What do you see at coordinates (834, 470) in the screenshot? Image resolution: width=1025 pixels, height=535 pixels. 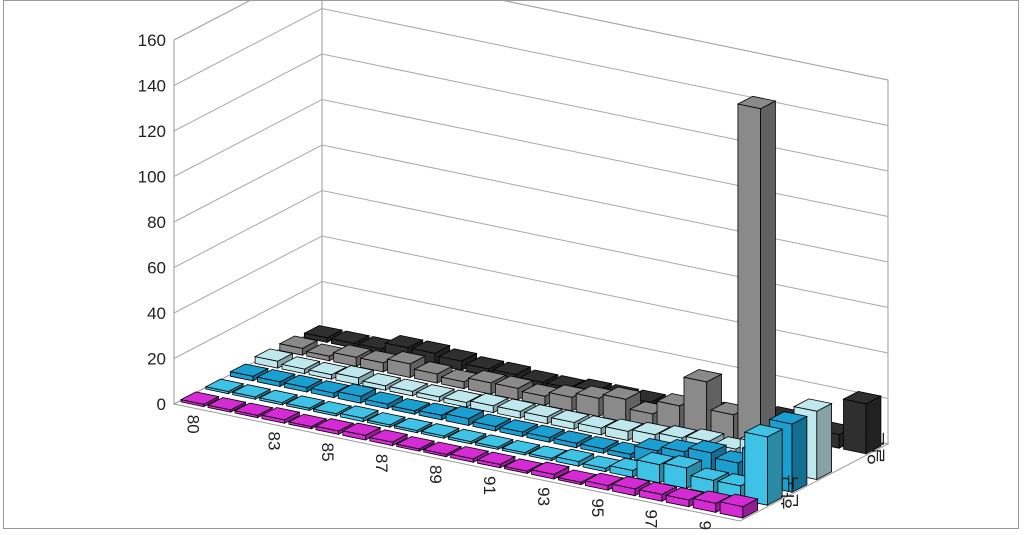 I see `series-labels: 한국 일본` at bounding box center [834, 470].